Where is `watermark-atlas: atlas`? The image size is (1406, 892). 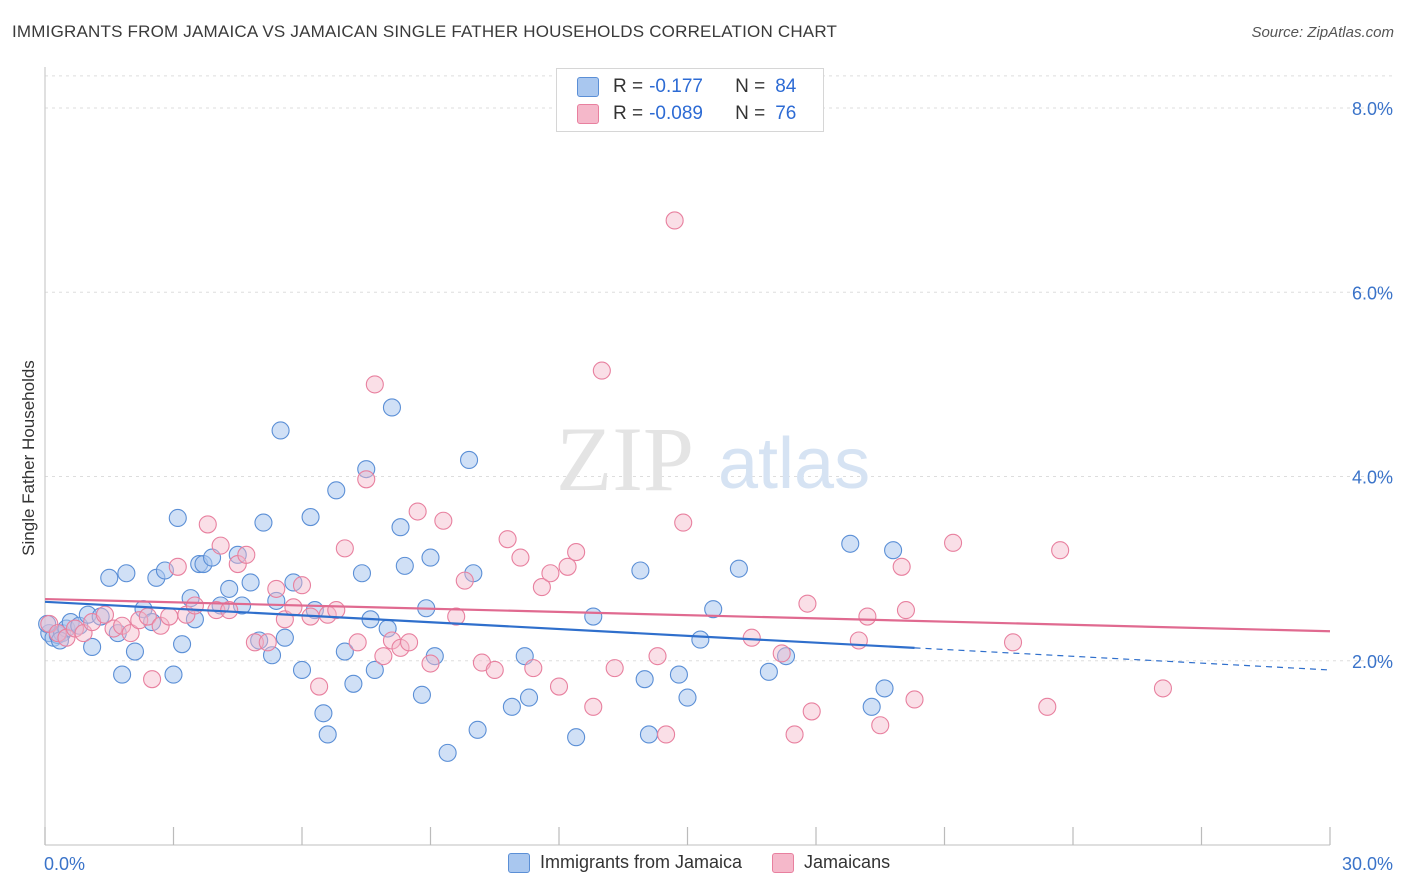
watermark-atlas: atlas is located at coordinates (794, 464).